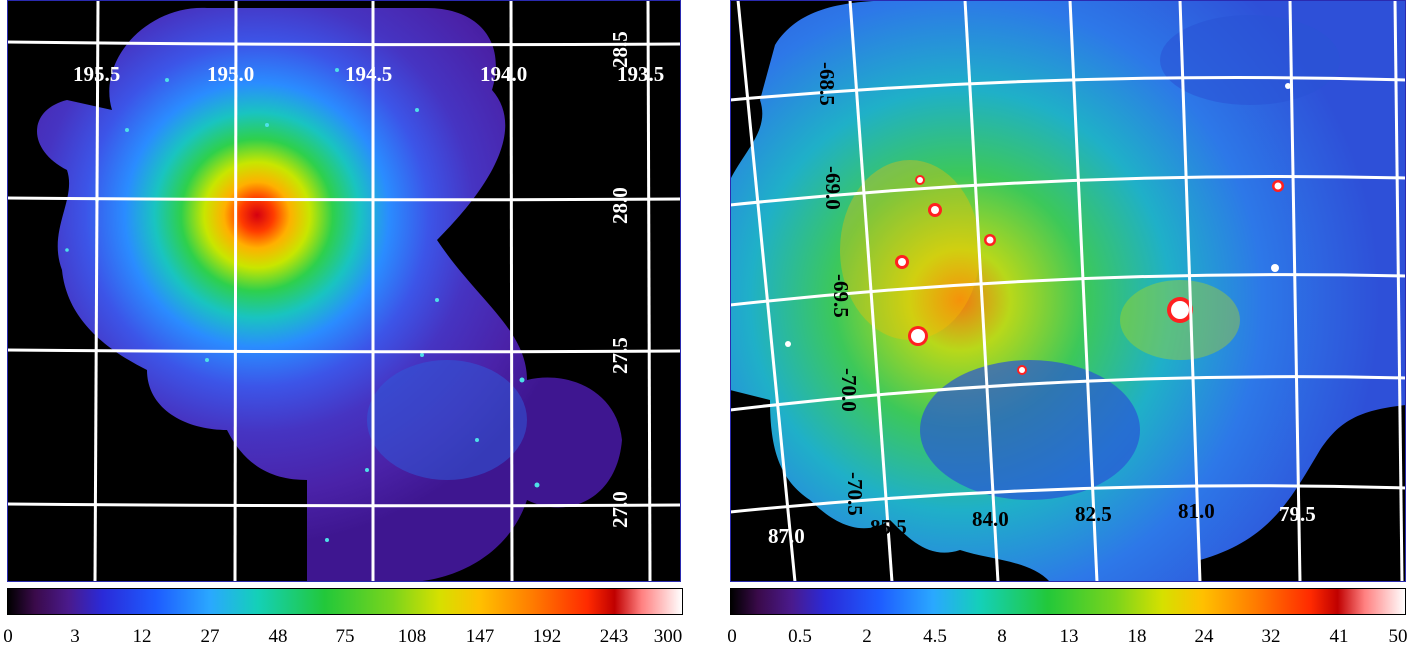 This screenshot has height=651, width=1418. What do you see at coordinates (1297, 514) in the screenshot?
I see `right-ra-label: 79.5` at bounding box center [1297, 514].